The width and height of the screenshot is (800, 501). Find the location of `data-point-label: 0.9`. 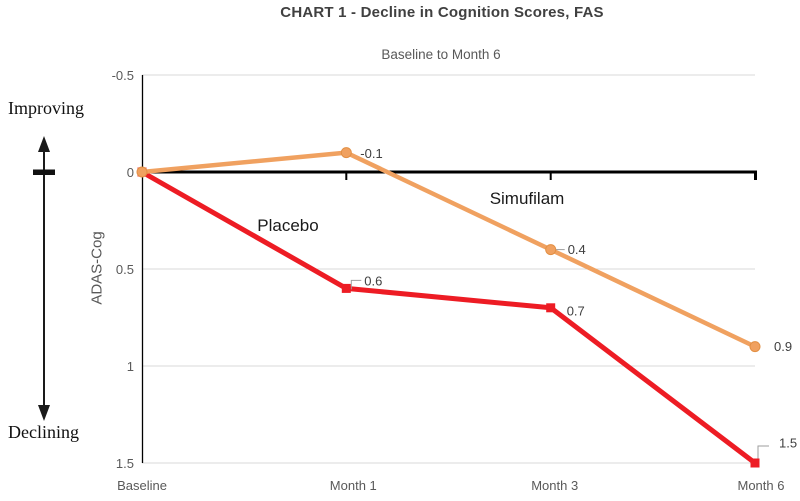

data-point-label: 0.9 is located at coordinates (783, 346).